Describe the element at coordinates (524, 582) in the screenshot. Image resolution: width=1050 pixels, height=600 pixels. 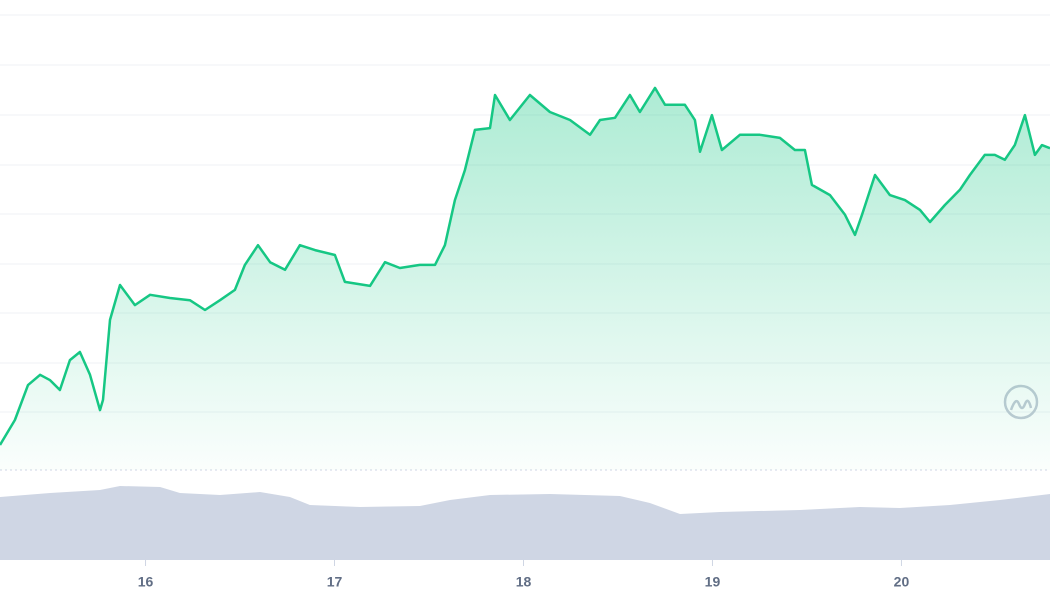
I see `x-tick-label: 18` at that location.